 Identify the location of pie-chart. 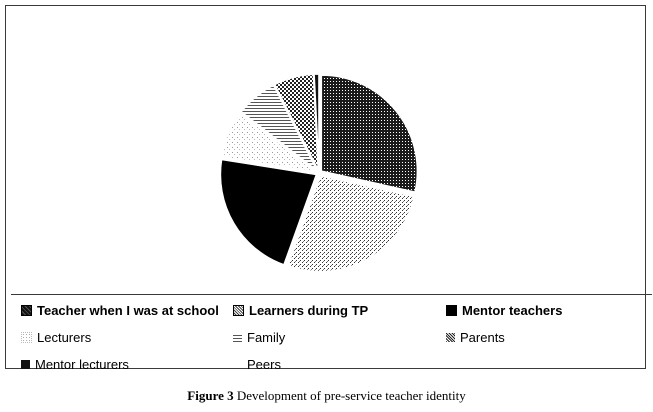
(319, 173).